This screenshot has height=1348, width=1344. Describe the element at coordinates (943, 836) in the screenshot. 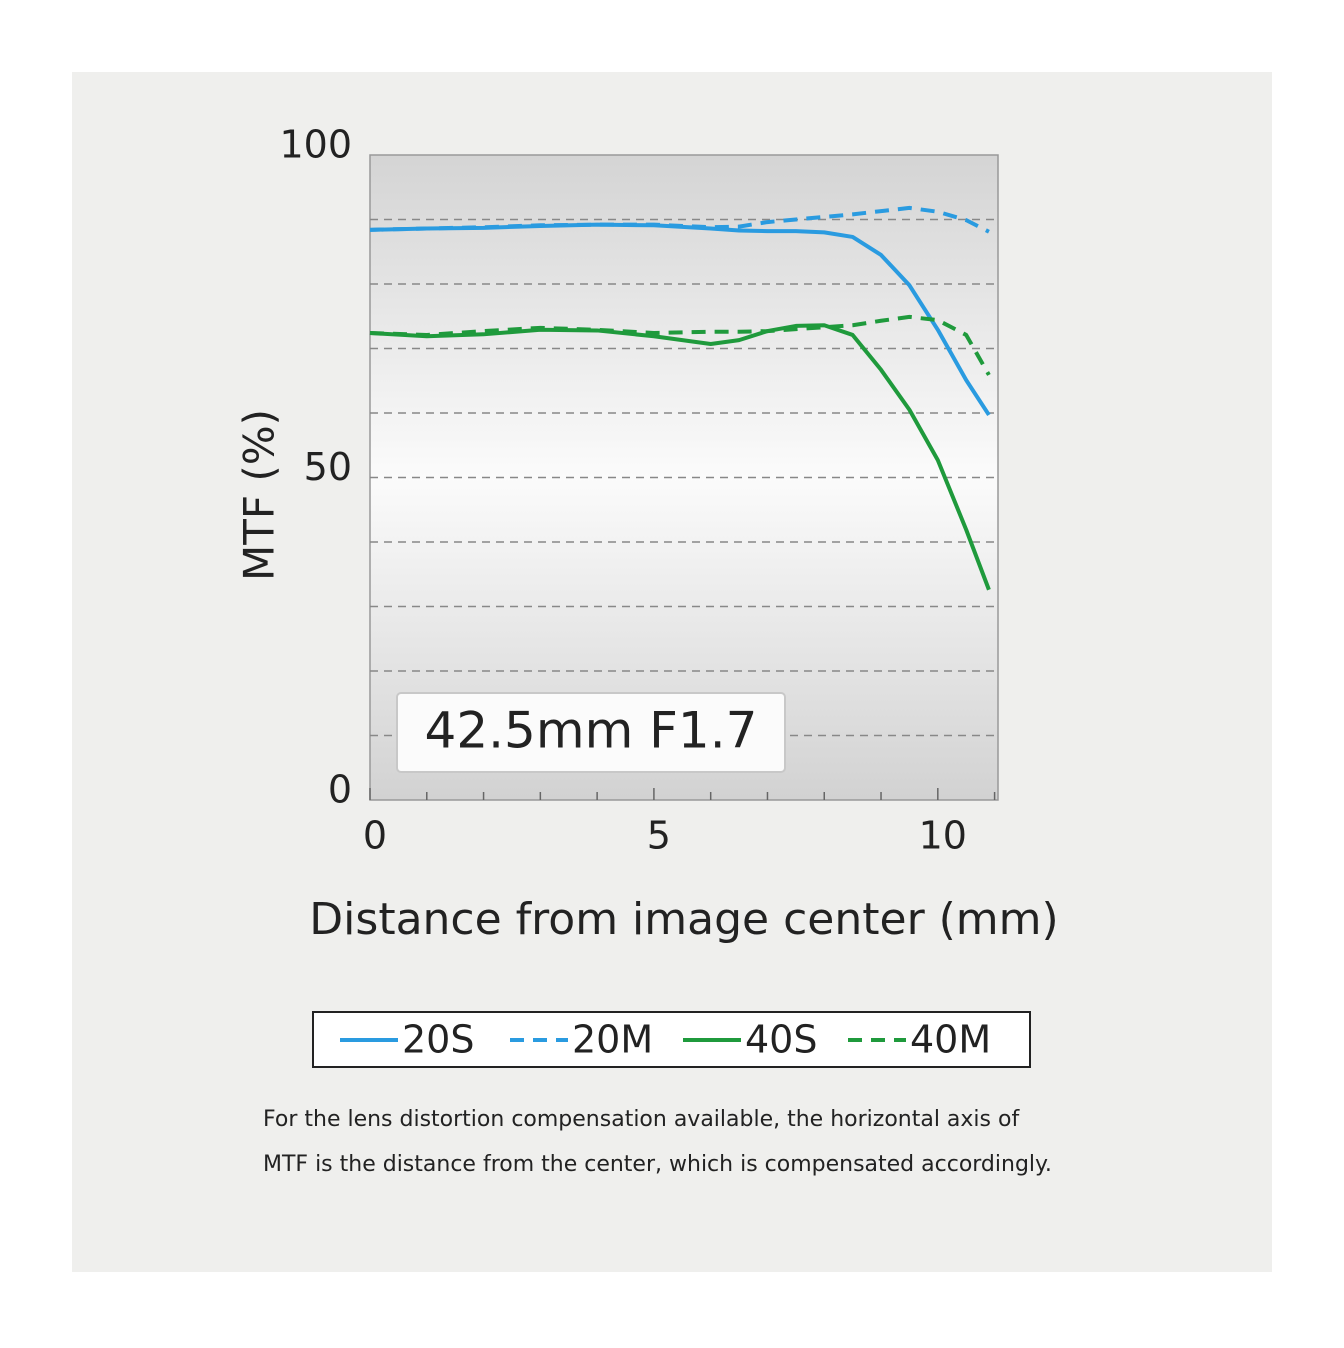

I see `x-tick-label: 10` at that location.